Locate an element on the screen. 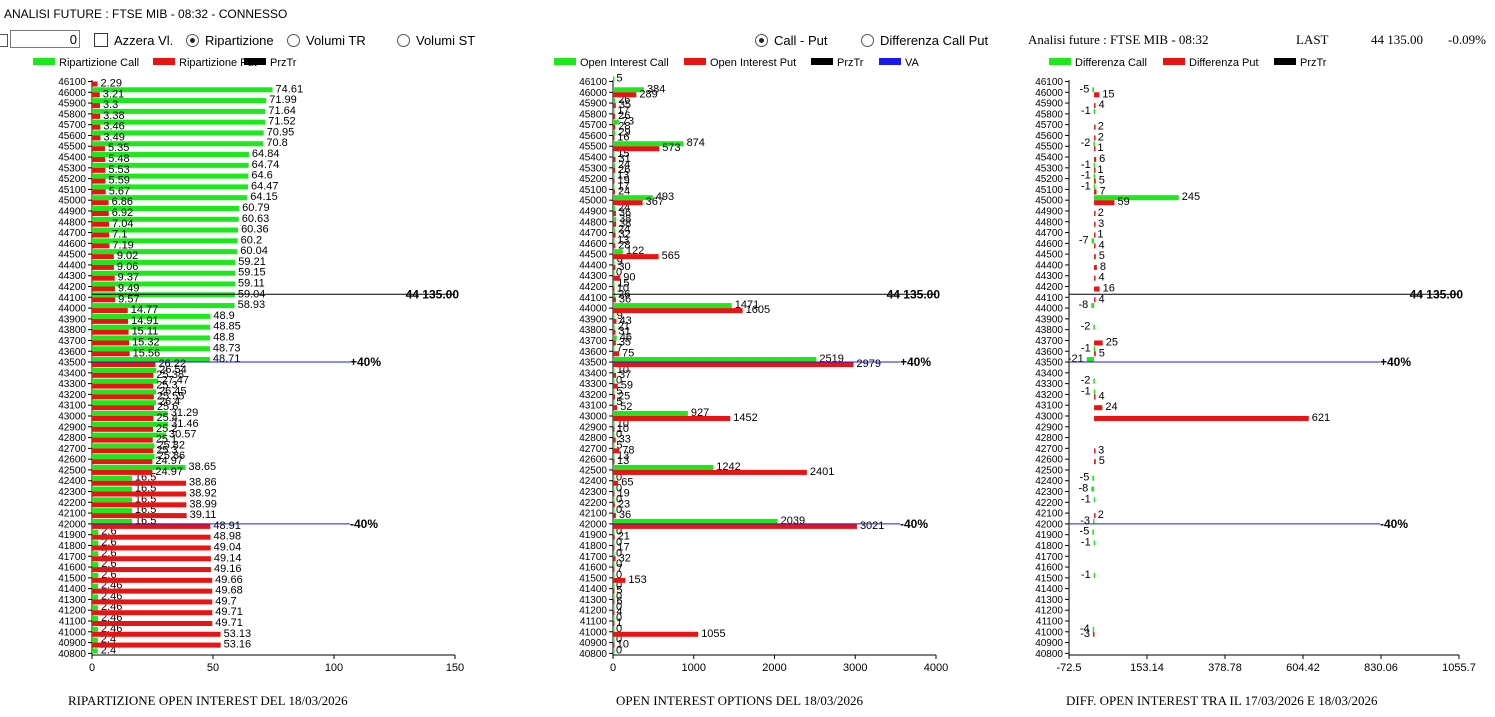 The width and height of the screenshot is (1495, 717). call-value-label: 74.61 is located at coordinates (290, 89).